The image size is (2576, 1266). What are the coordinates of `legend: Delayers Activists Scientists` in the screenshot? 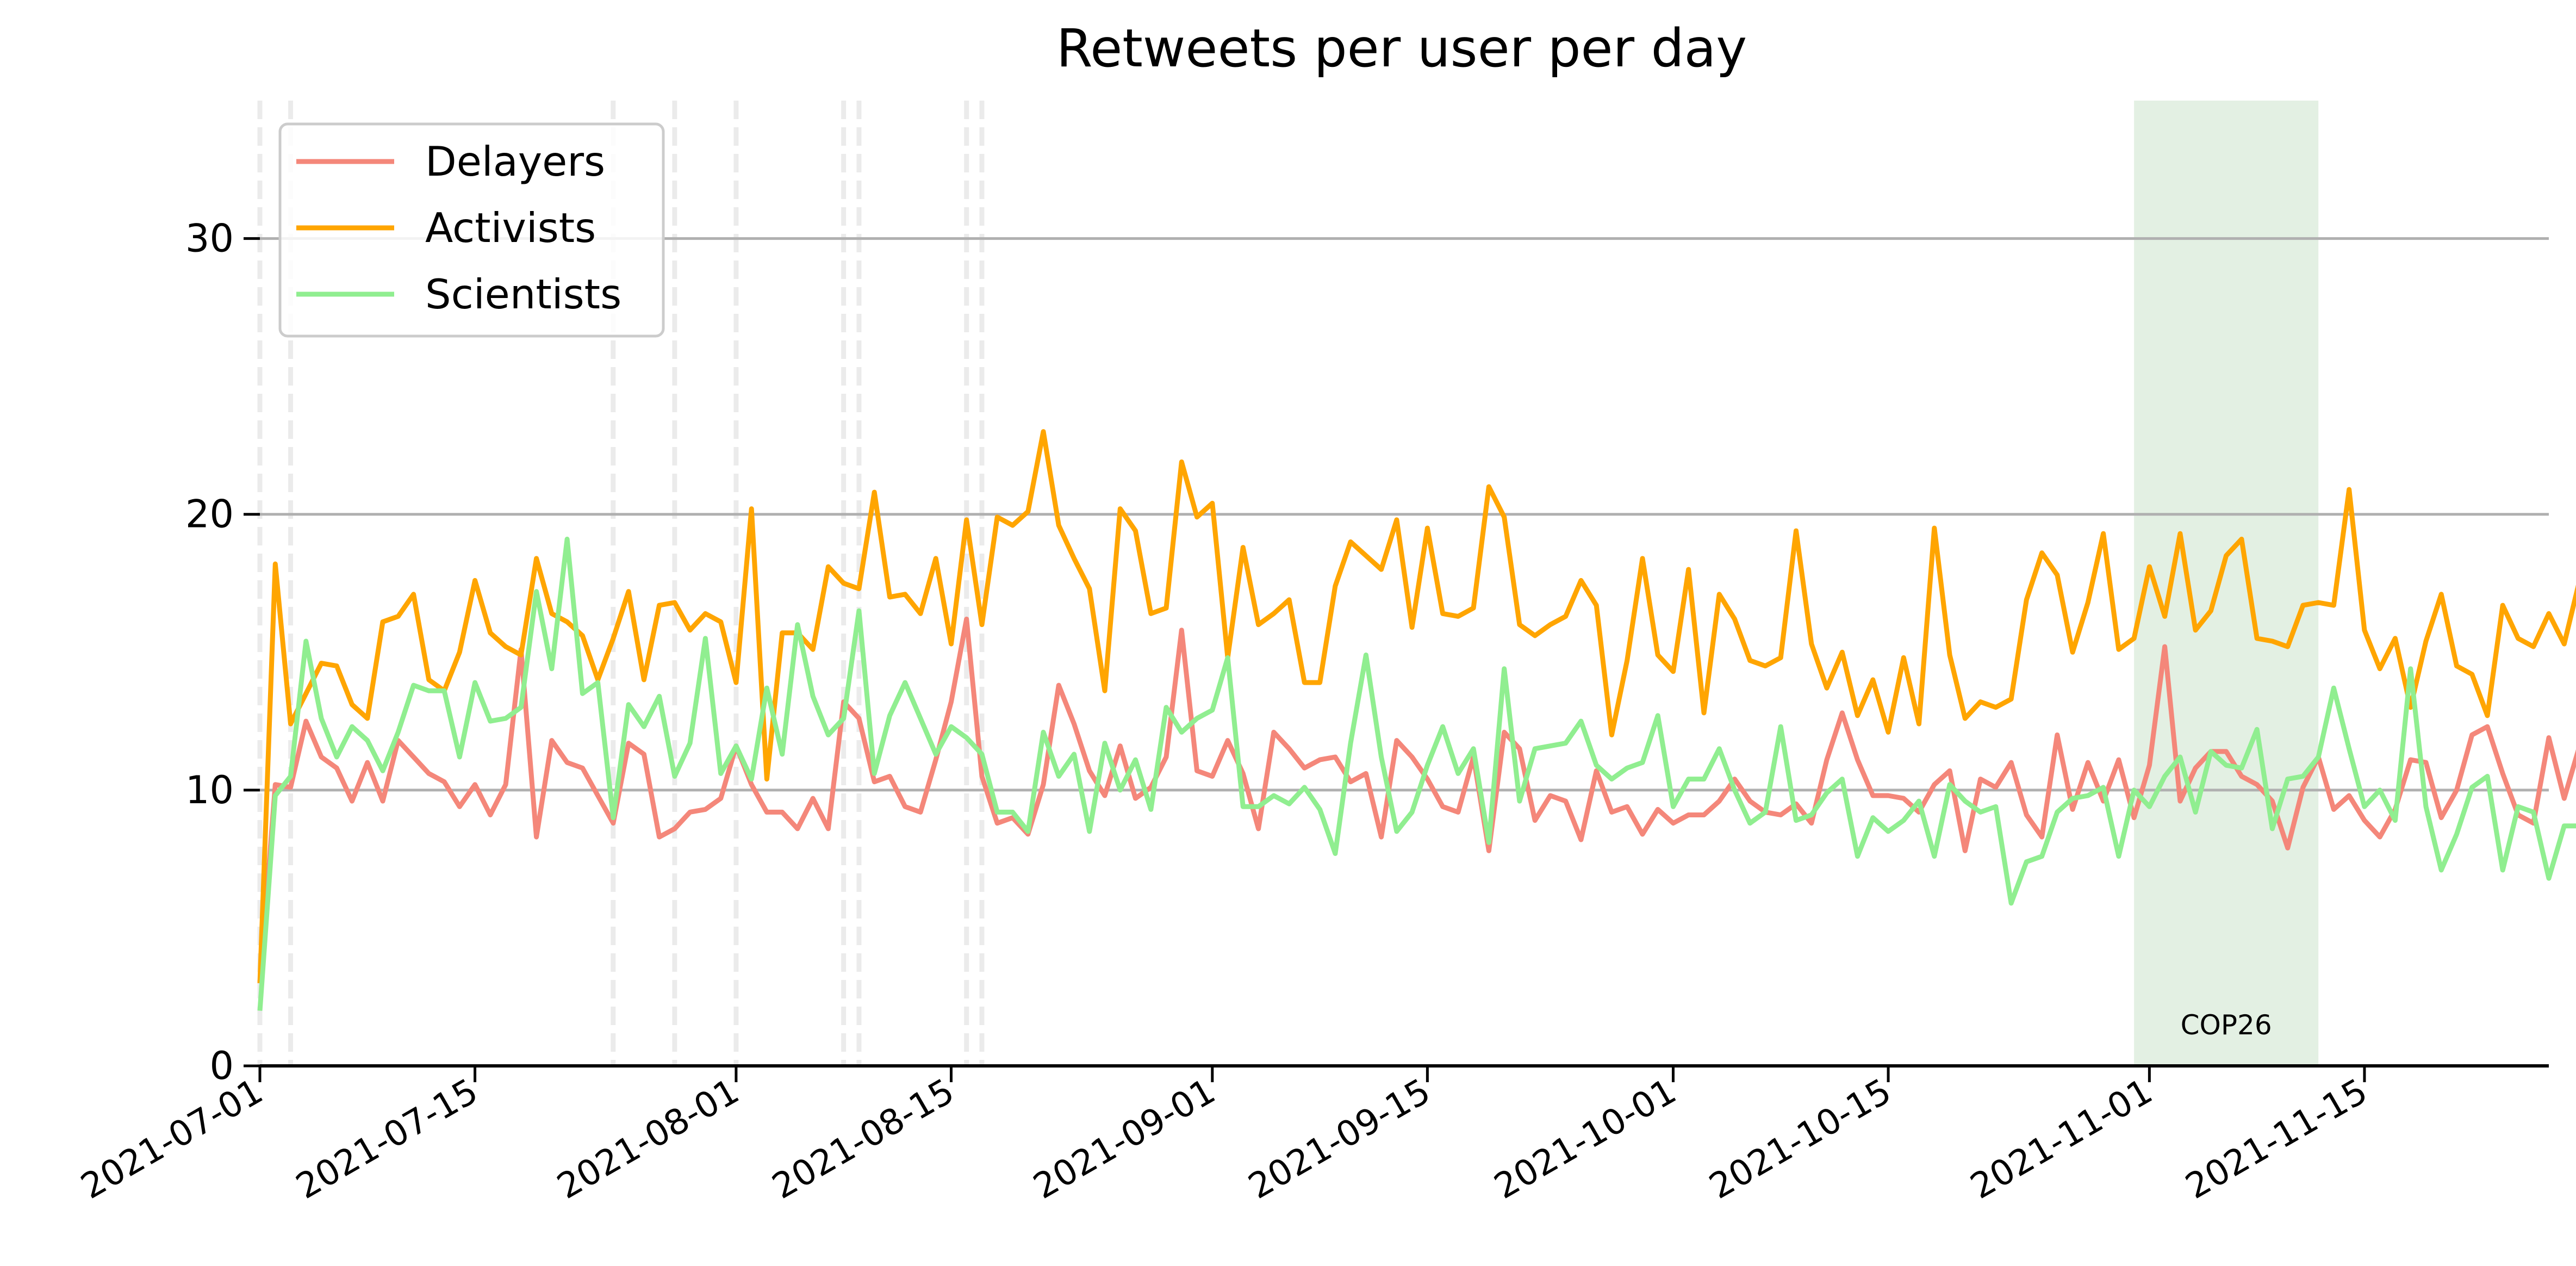 It's located at (471, 230).